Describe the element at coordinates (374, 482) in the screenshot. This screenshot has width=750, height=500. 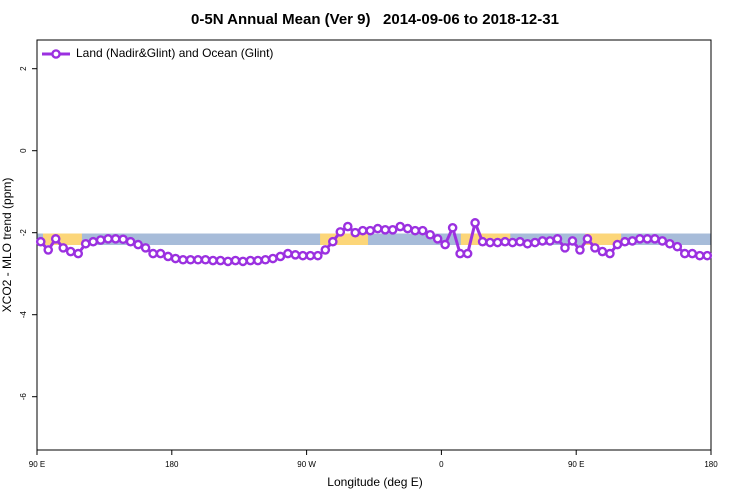
I see `x-axis-label: Longitude (deg E)` at that location.